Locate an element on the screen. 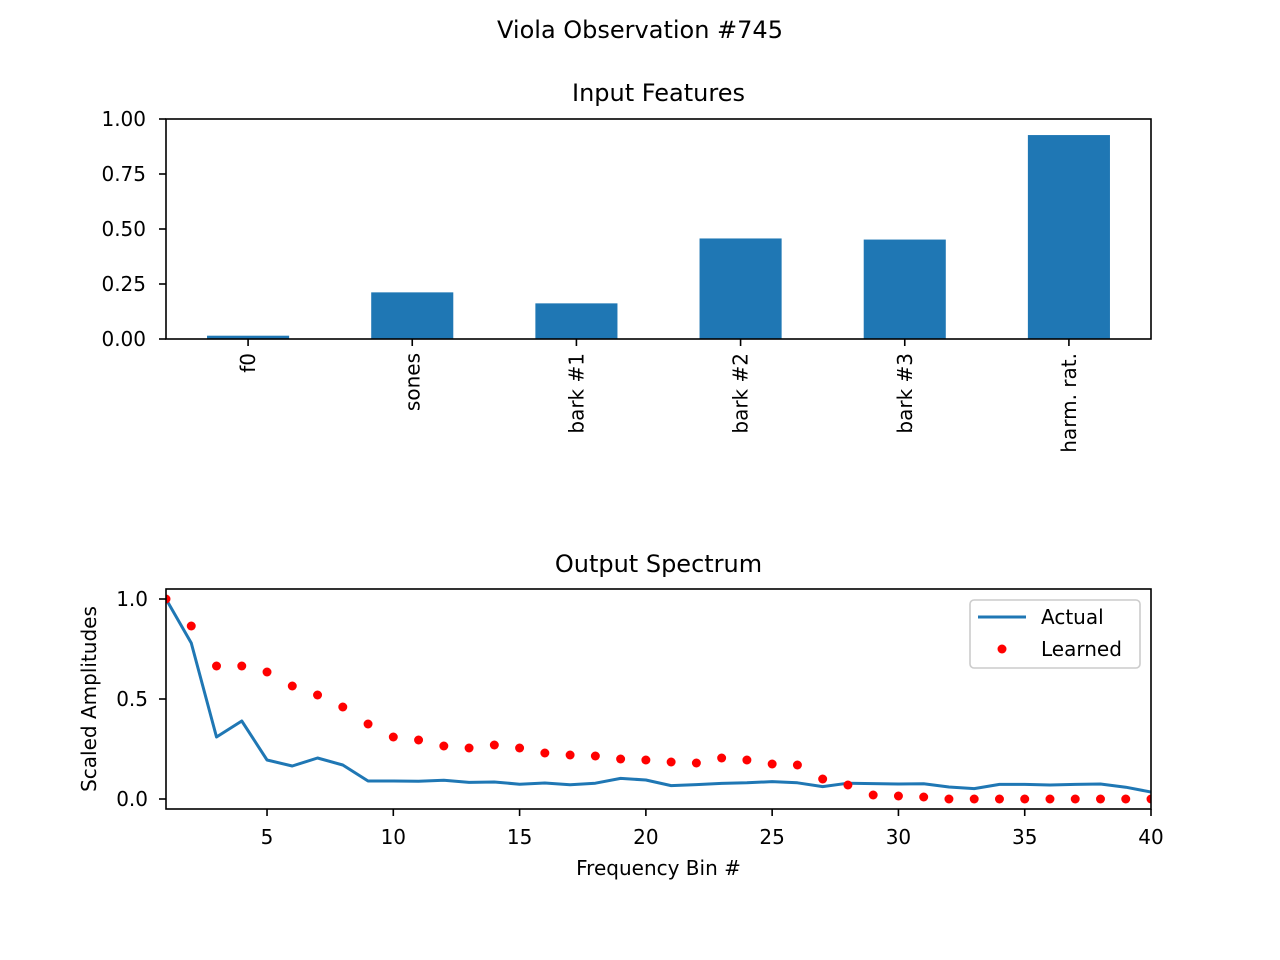 This screenshot has width=1280, height=960. spectrum-x-tick-label-7: 40 is located at coordinates (1150, 837).